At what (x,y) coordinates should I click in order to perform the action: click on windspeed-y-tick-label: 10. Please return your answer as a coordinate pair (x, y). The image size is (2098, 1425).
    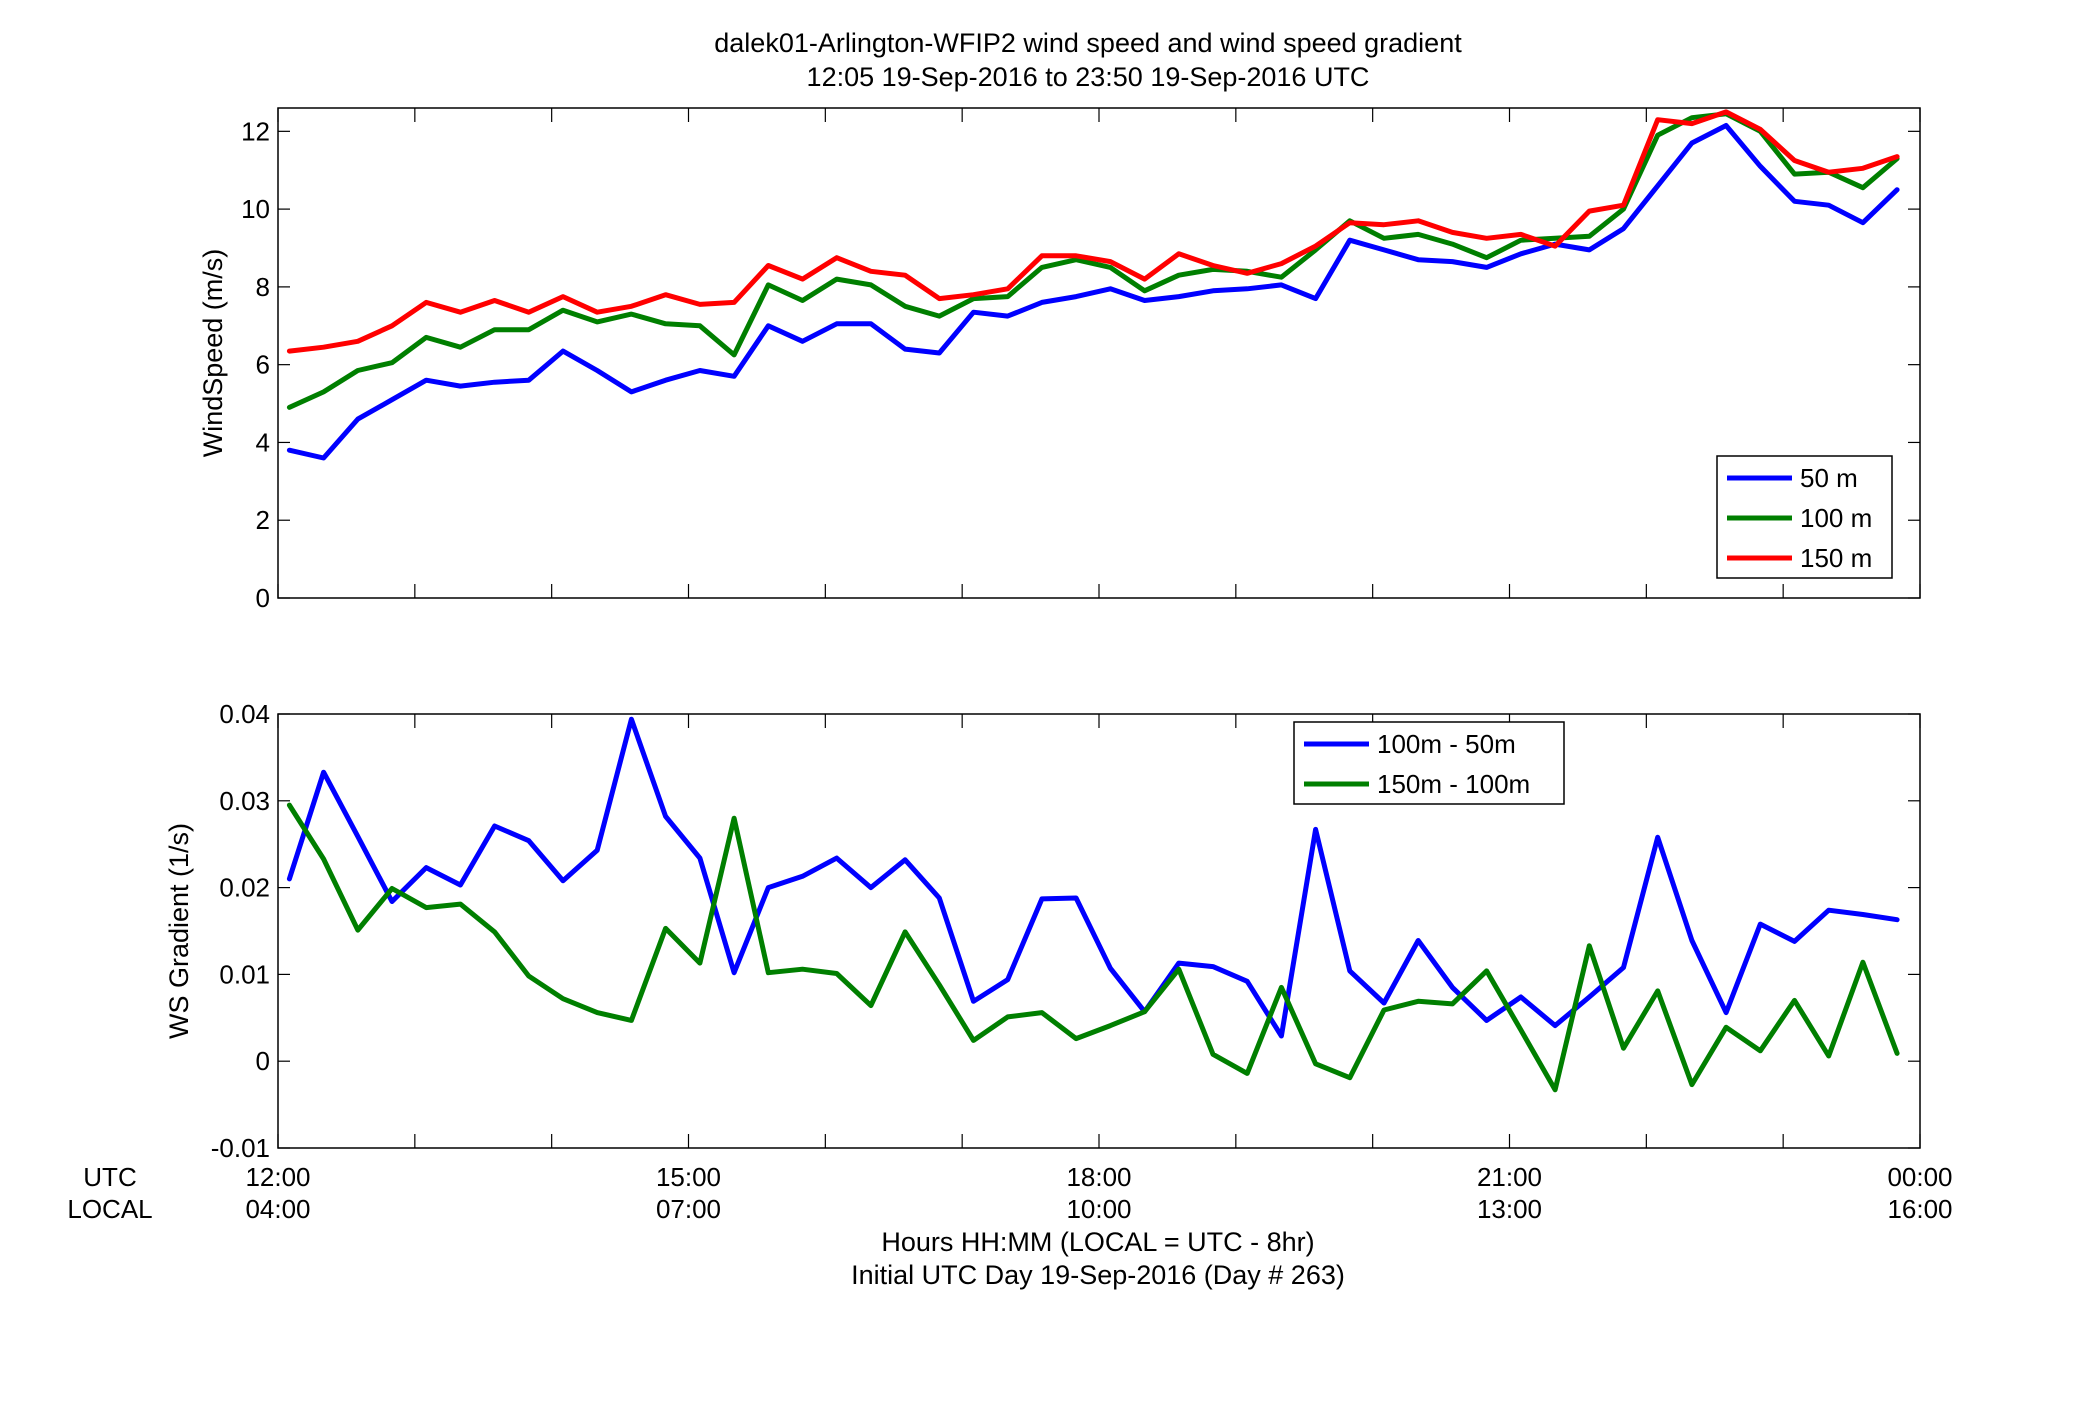
    Looking at the image, I should click on (255, 209).